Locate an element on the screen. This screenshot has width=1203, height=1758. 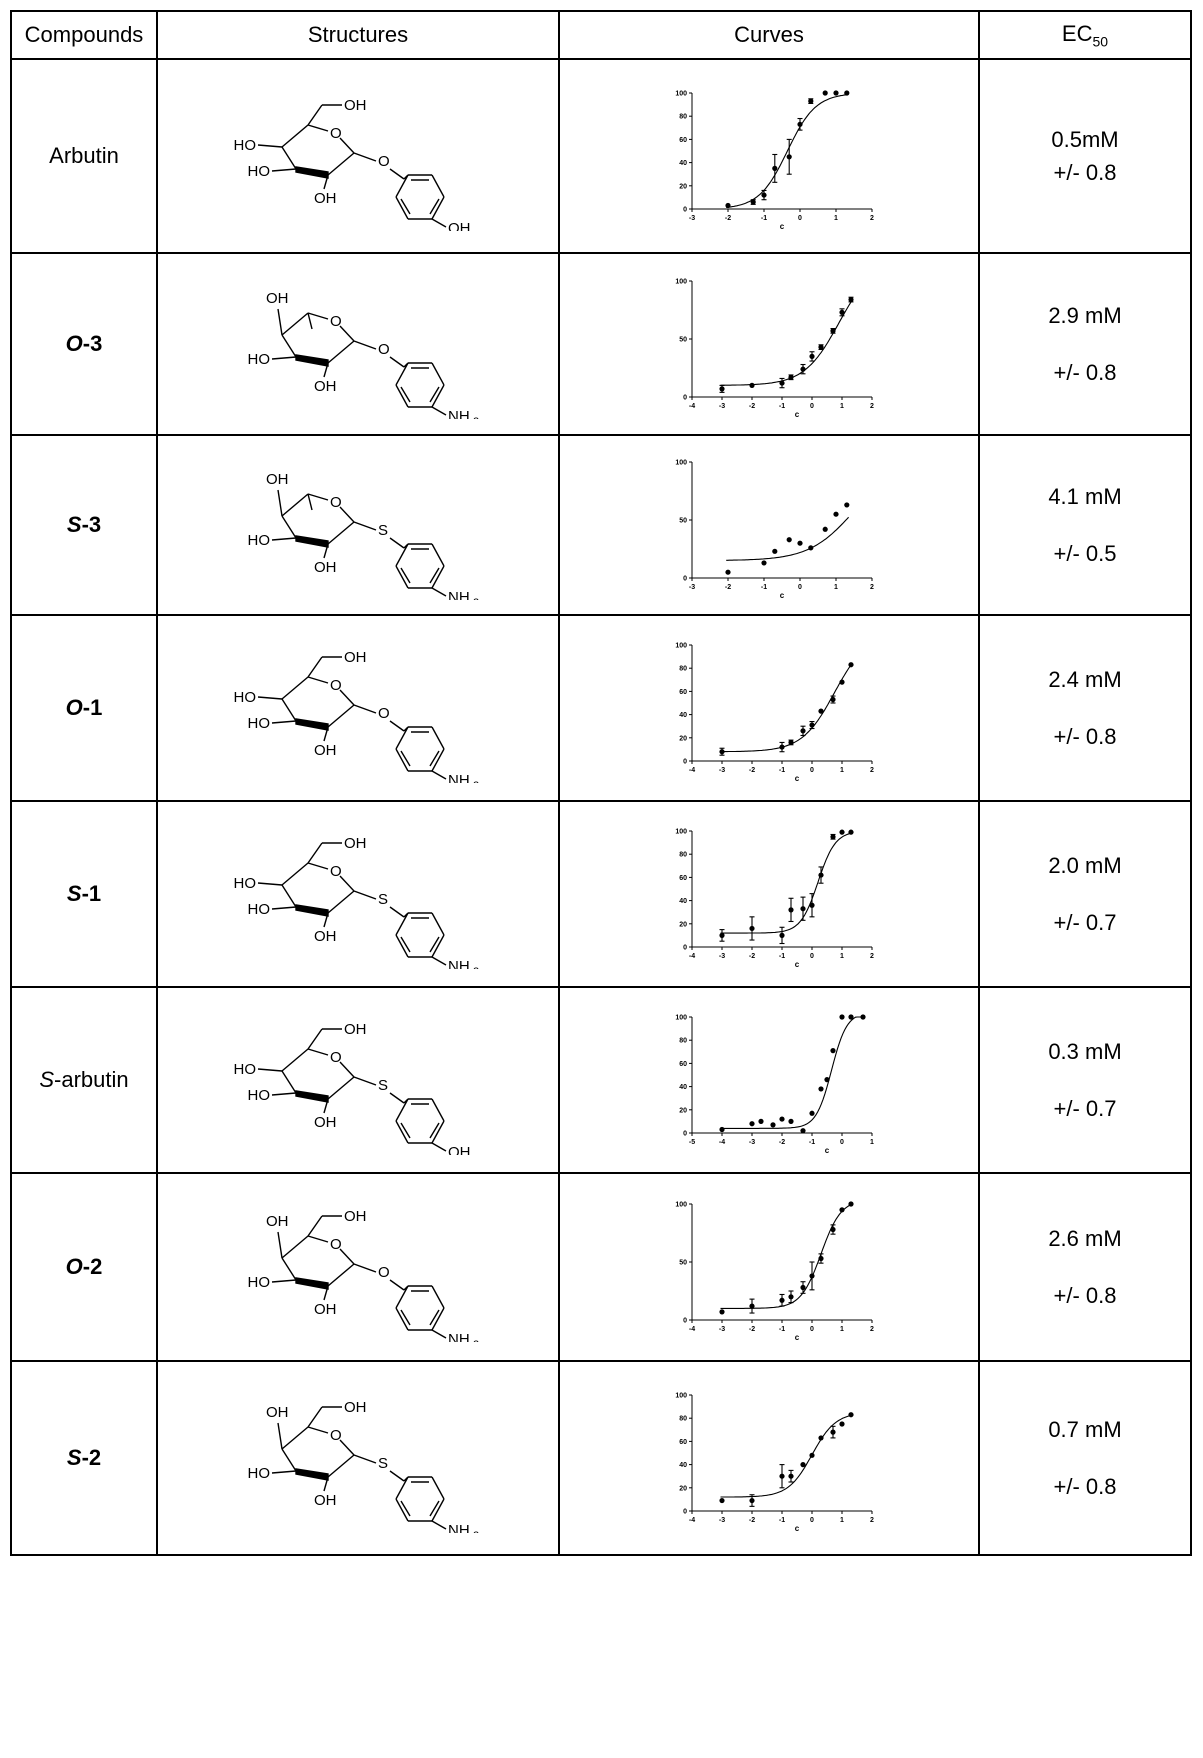
y-tick-label: 50 is located at coordinates (683, 340).